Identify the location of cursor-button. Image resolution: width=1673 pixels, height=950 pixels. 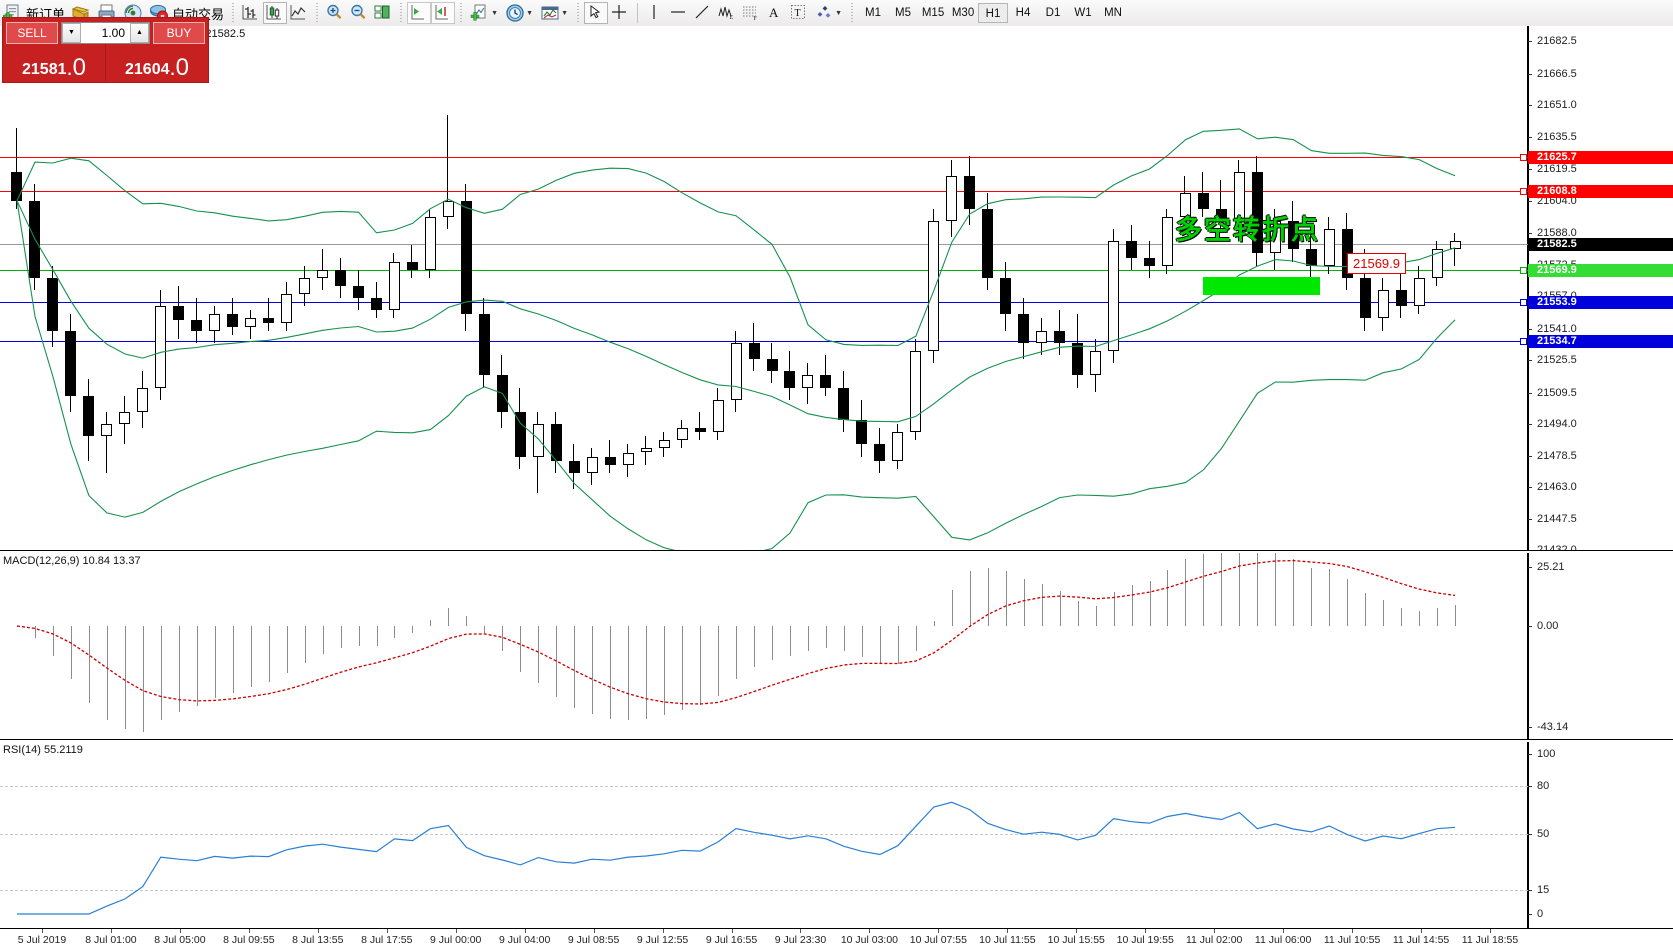
(596, 13).